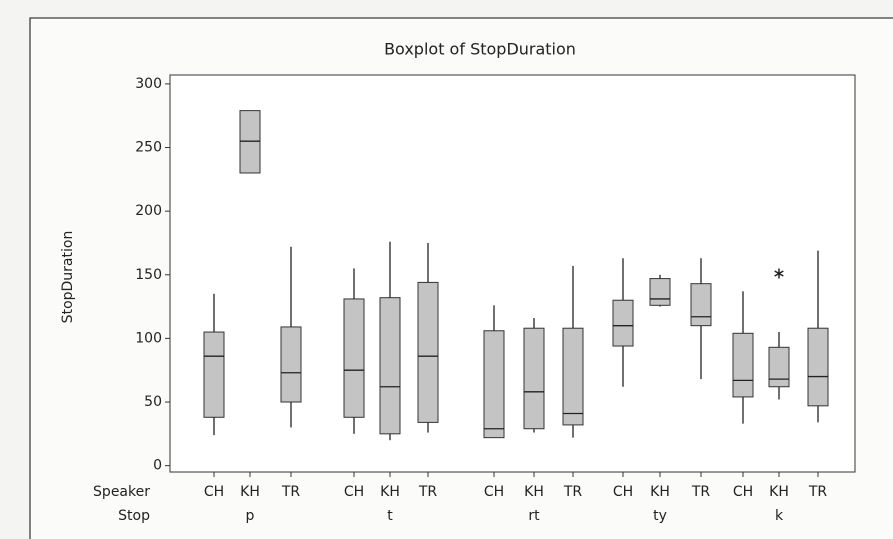 The height and width of the screenshot is (539, 893). I want to click on row-label: Stop, so click(134, 516).